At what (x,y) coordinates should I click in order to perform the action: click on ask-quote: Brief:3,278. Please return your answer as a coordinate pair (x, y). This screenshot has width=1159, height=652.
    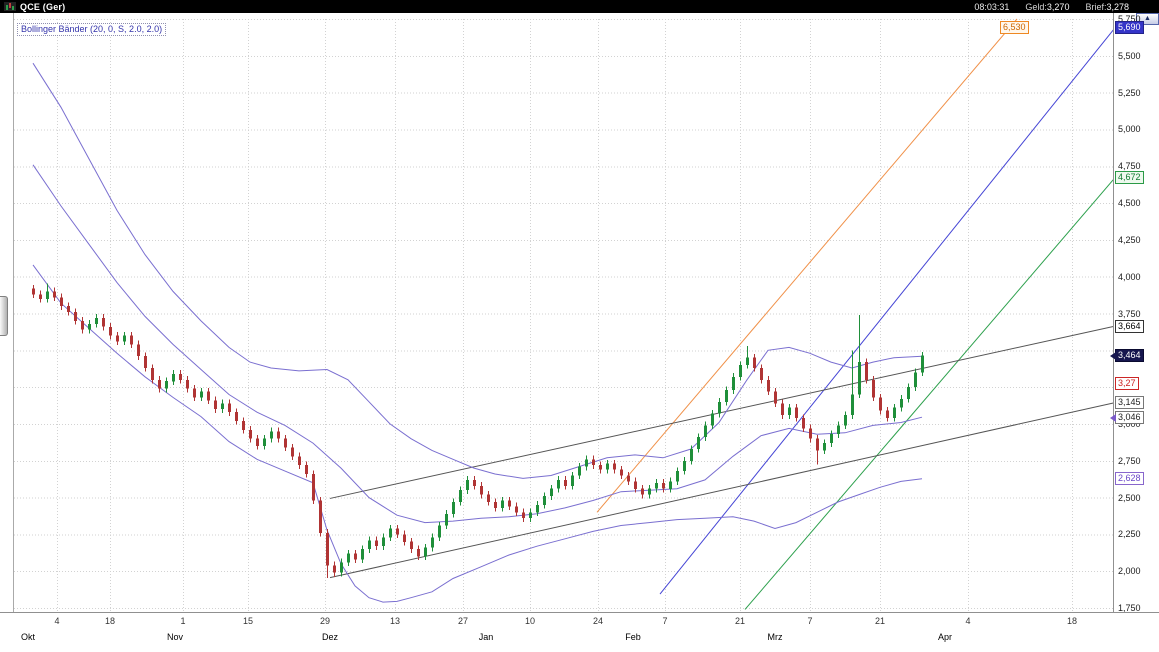
    Looking at the image, I should click on (1107, 7).